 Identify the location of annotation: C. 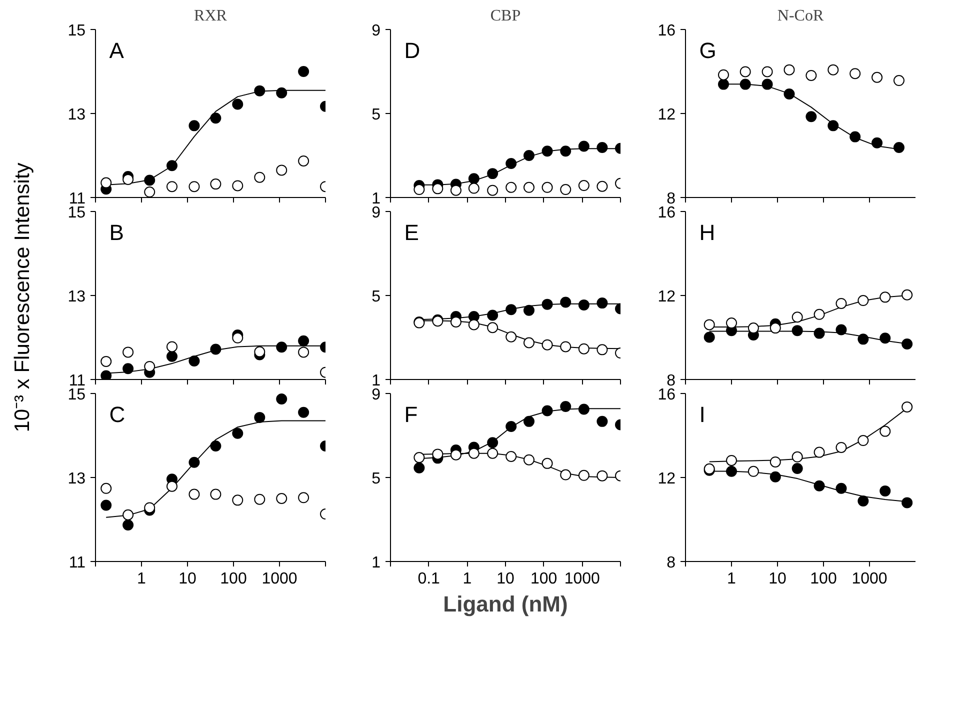
(117, 414).